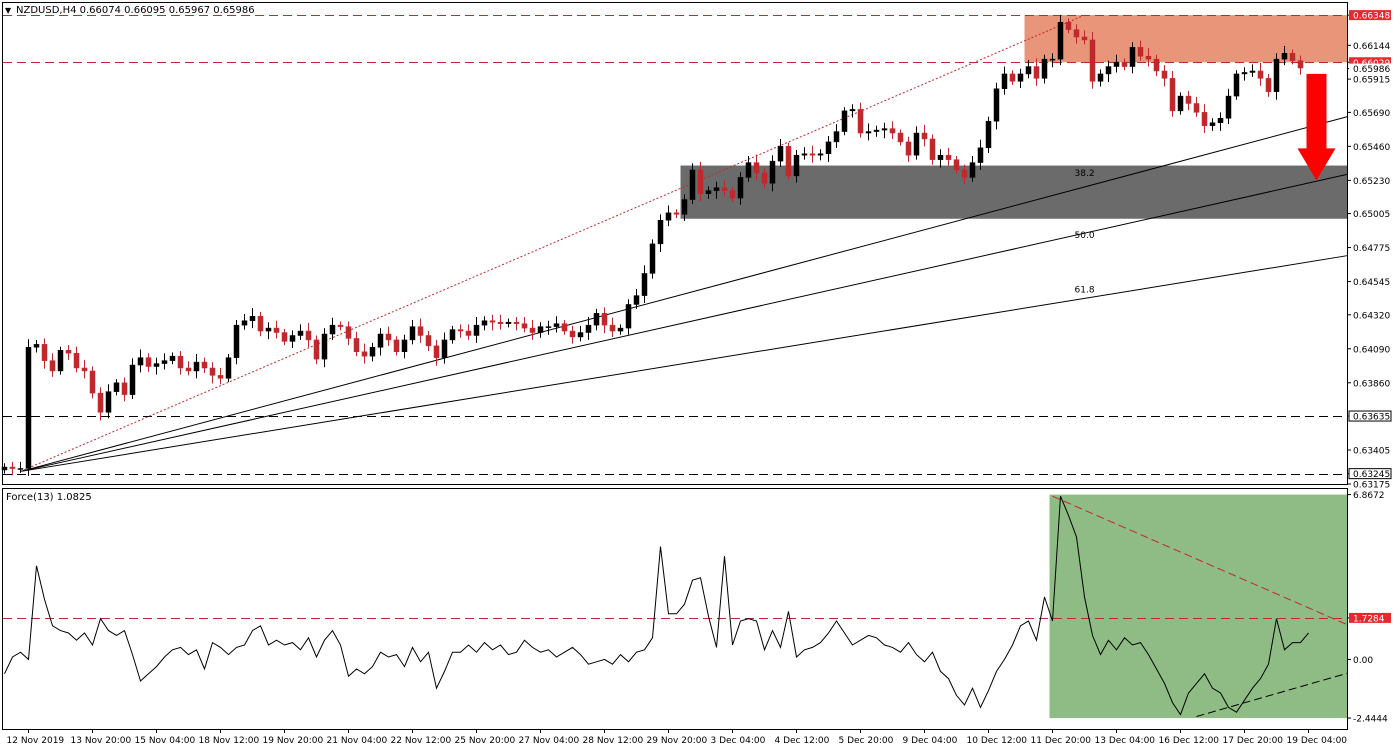 The width and height of the screenshot is (1394, 756). I want to click on time-label: 28 Nov 12:00, so click(613, 741).